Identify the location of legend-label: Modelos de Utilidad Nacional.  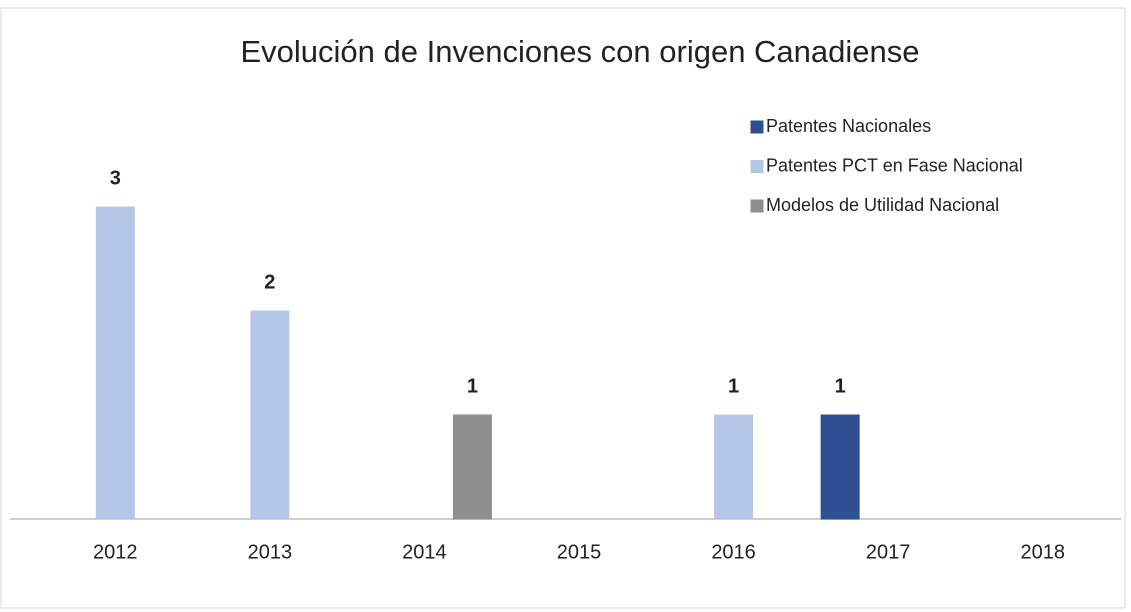
(882, 205).